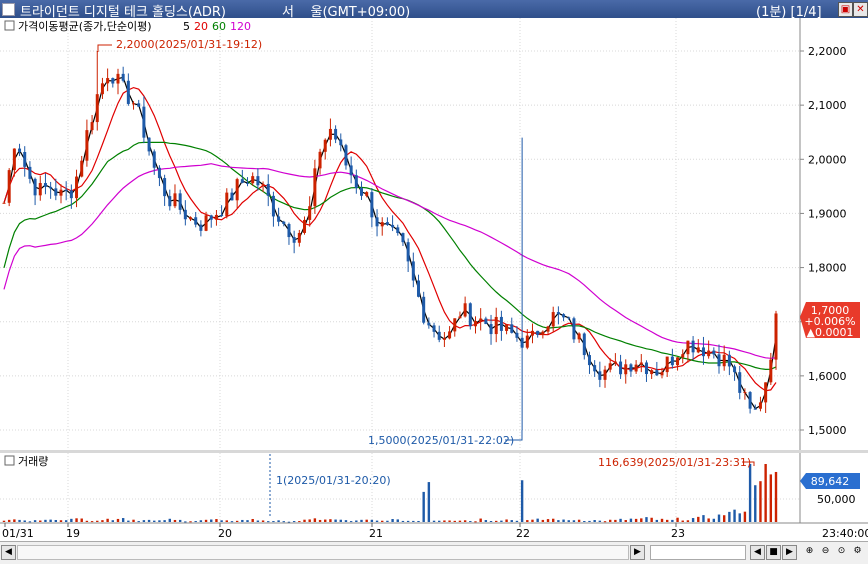 Image resolution: width=868 pixels, height=564 pixels. What do you see at coordinates (857, 551) in the screenshot?
I see `settings-icon: ⚙` at bounding box center [857, 551].